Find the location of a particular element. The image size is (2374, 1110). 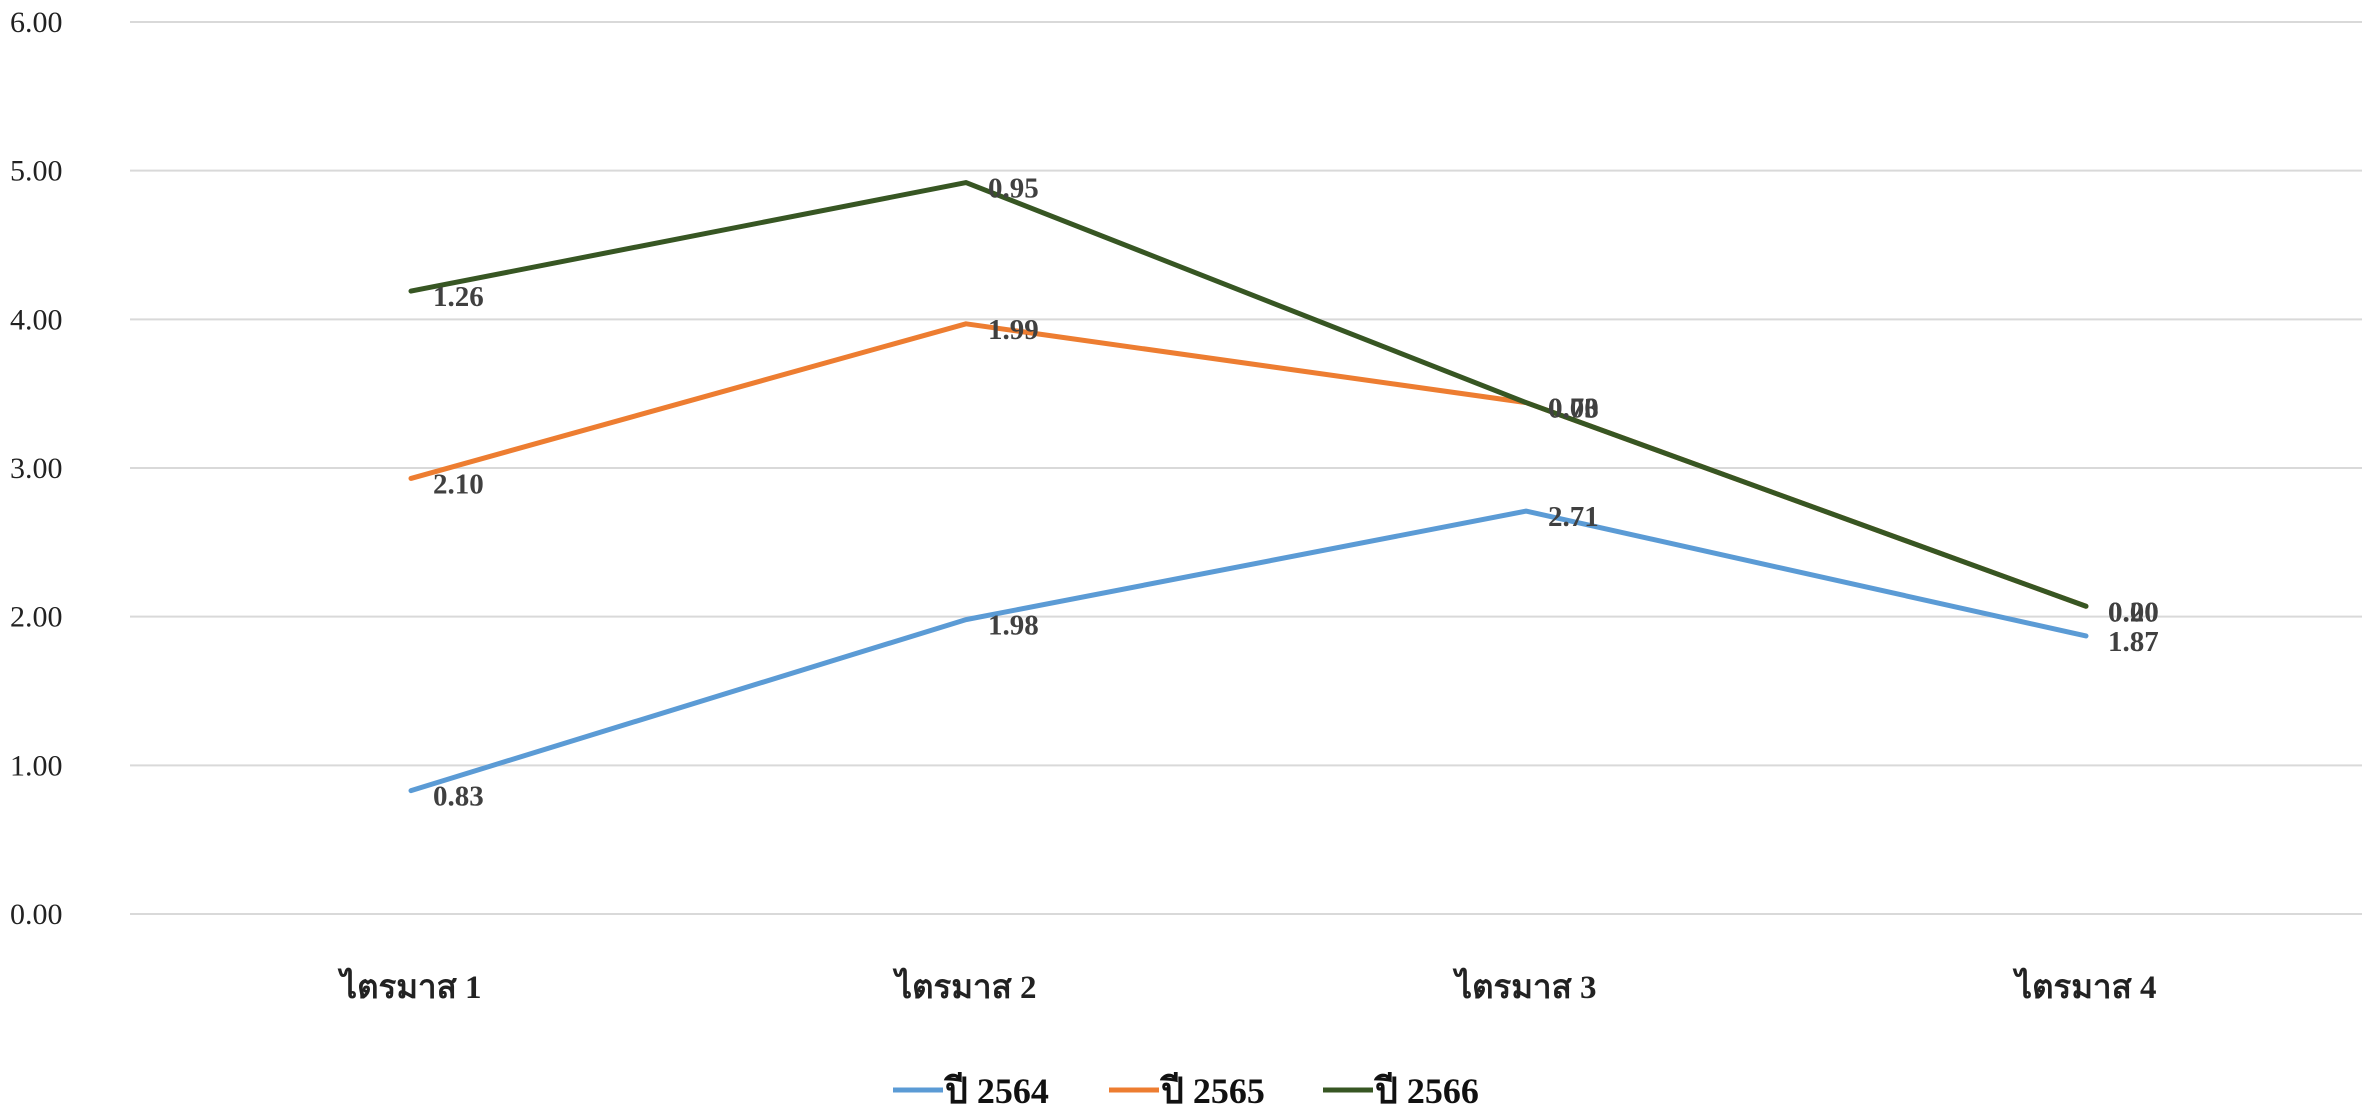

y-tick-label: 4.00 is located at coordinates (36, 319).